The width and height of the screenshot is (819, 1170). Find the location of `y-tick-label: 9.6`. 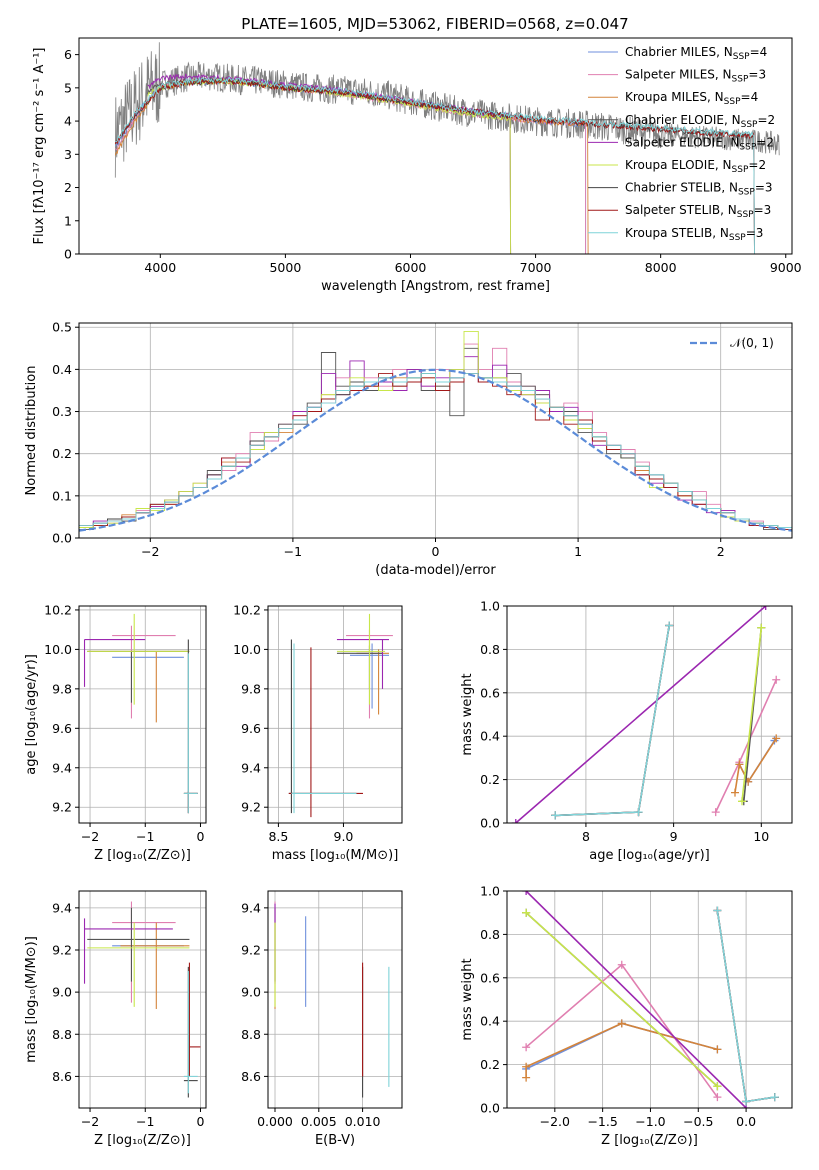

y-tick-label: 9.6 is located at coordinates (62, 728).